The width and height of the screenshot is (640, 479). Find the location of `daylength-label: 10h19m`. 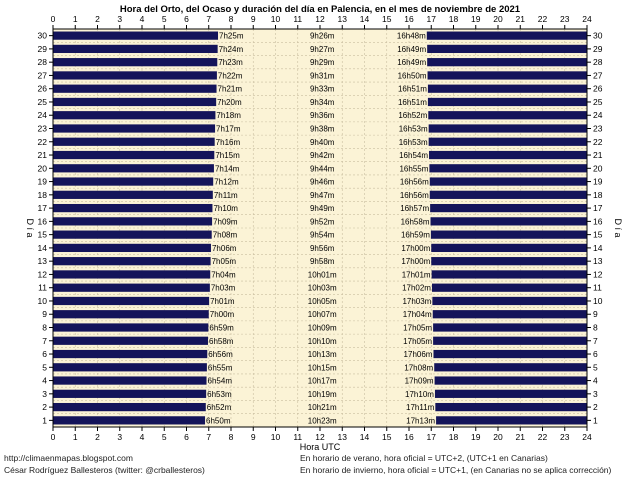

daylength-label: 10h19m is located at coordinates (322, 394).